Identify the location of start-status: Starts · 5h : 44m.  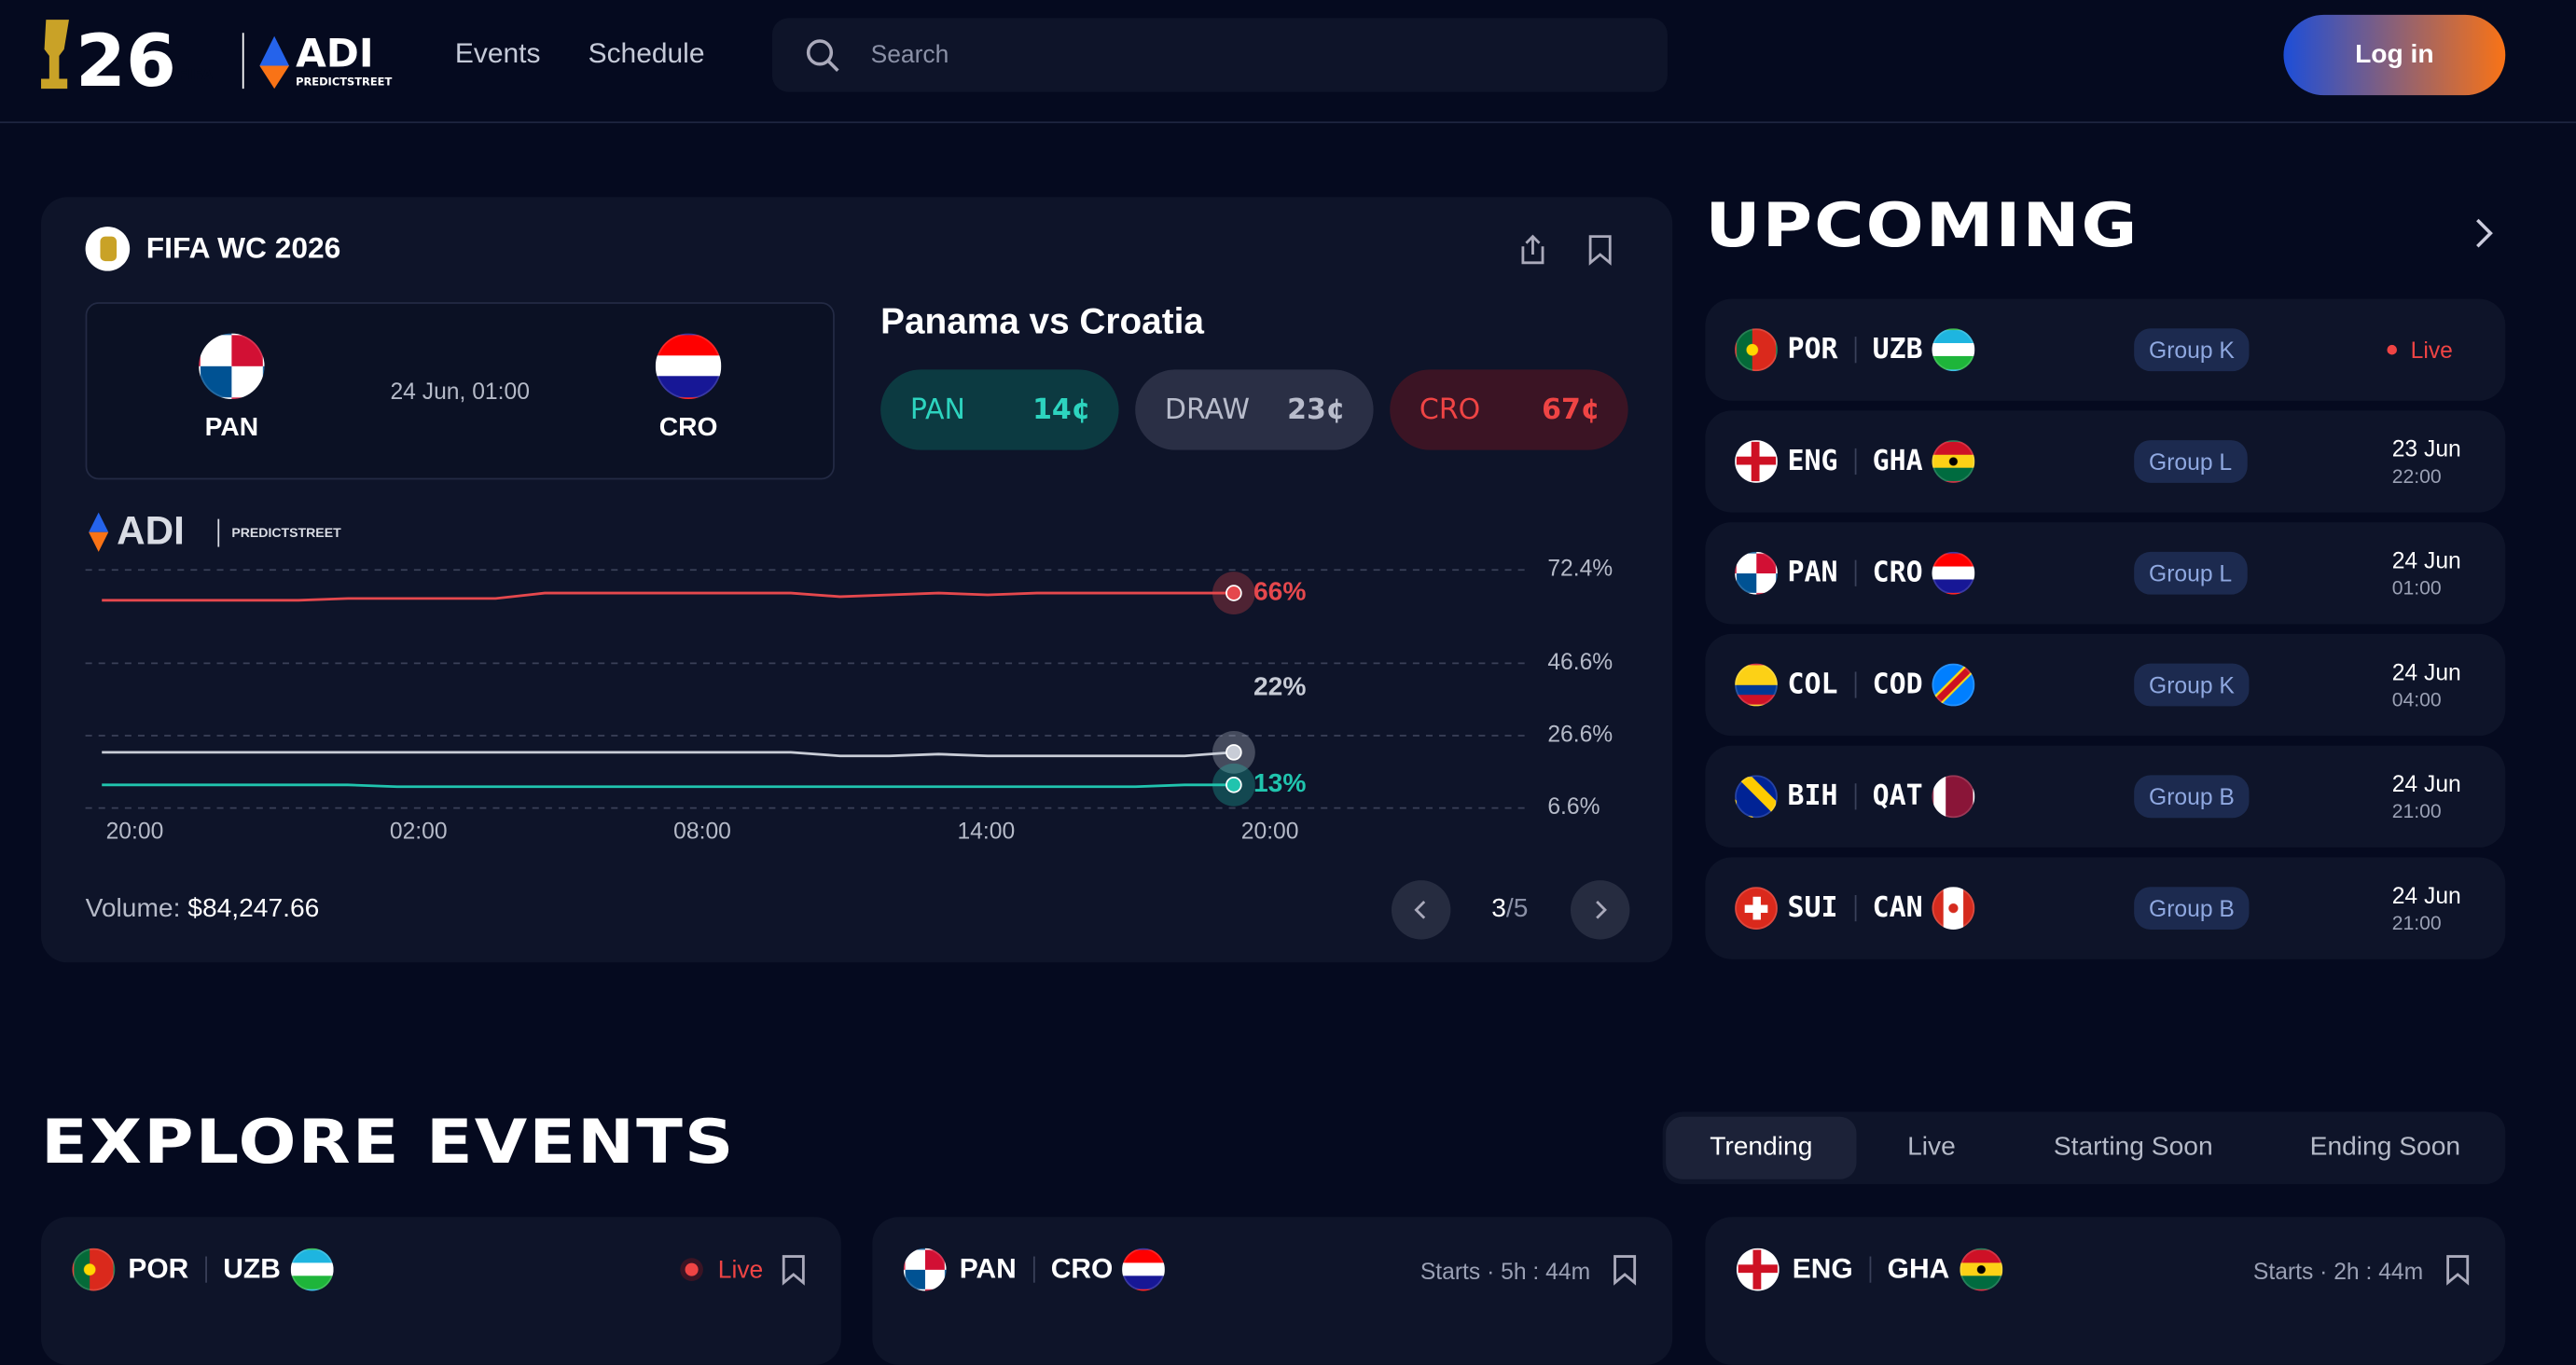
(1505, 1271).